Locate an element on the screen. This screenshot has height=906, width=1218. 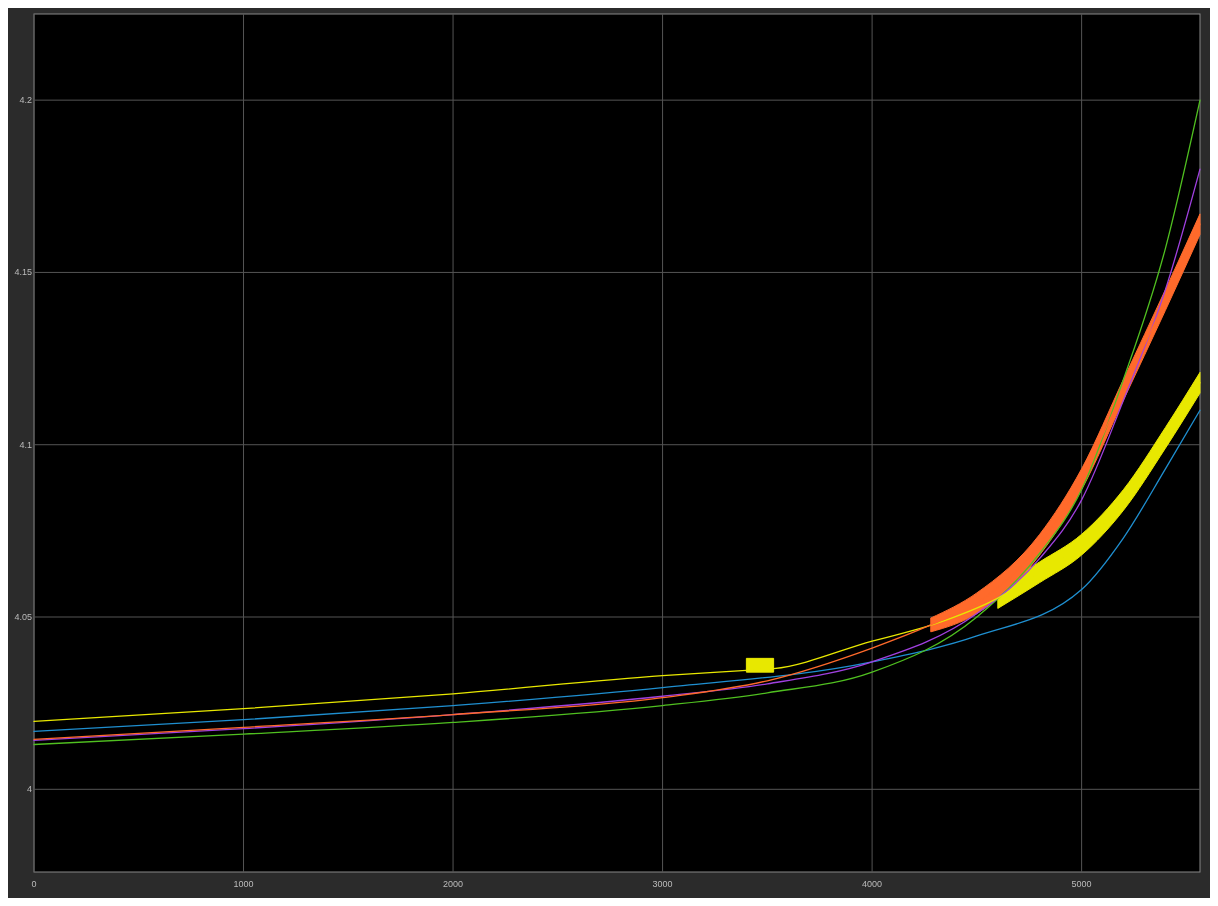
x-tick-label: 5000 is located at coordinates (1081, 884).